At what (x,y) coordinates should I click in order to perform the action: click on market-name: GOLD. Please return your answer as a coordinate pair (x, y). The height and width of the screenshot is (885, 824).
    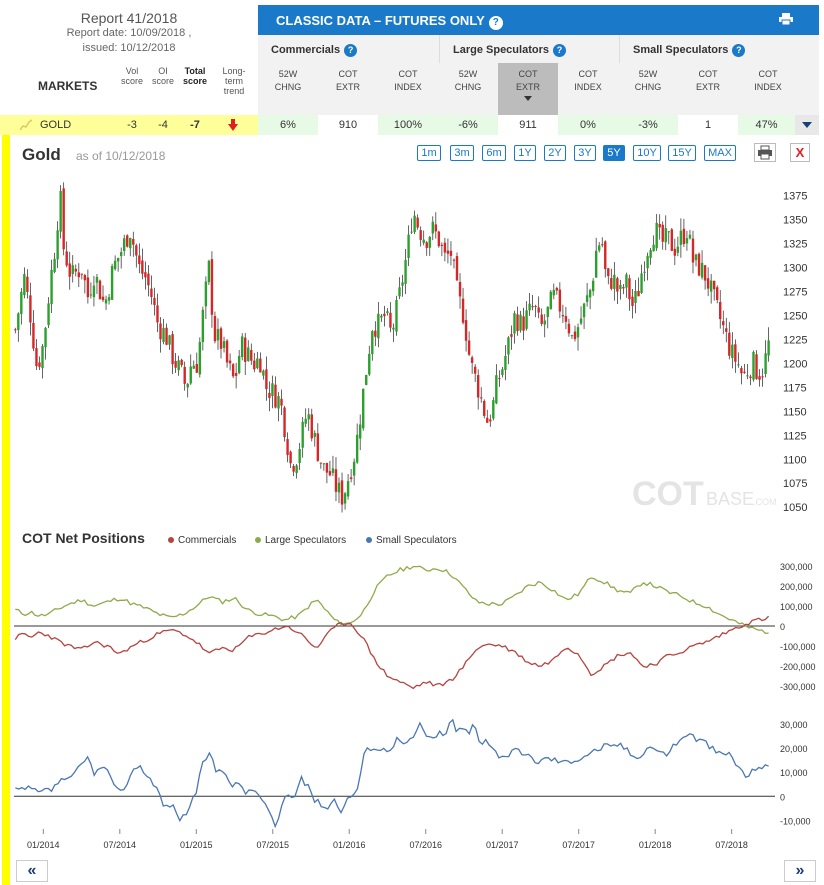
    Looking at the image, I should click on (56, 125).